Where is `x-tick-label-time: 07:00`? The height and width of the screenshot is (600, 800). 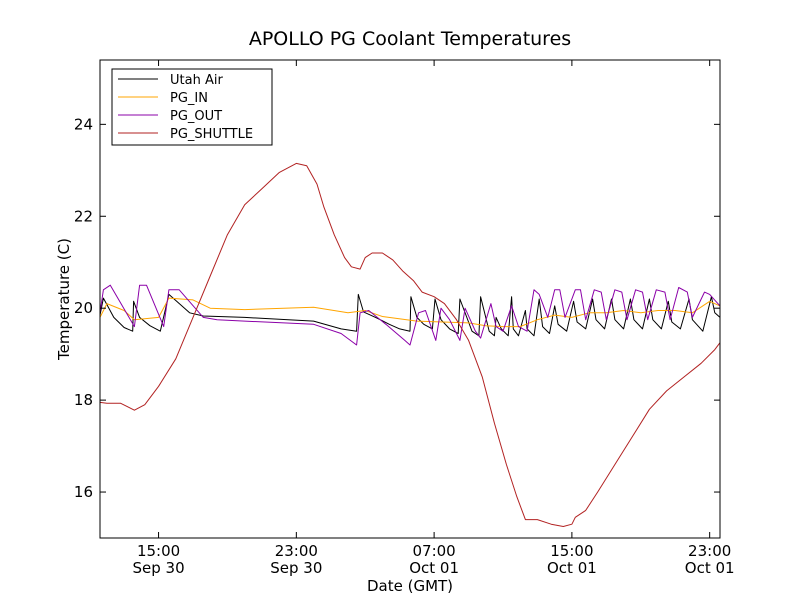 x-tick-label-time: 07:00 is located at coordinates (433, 551).